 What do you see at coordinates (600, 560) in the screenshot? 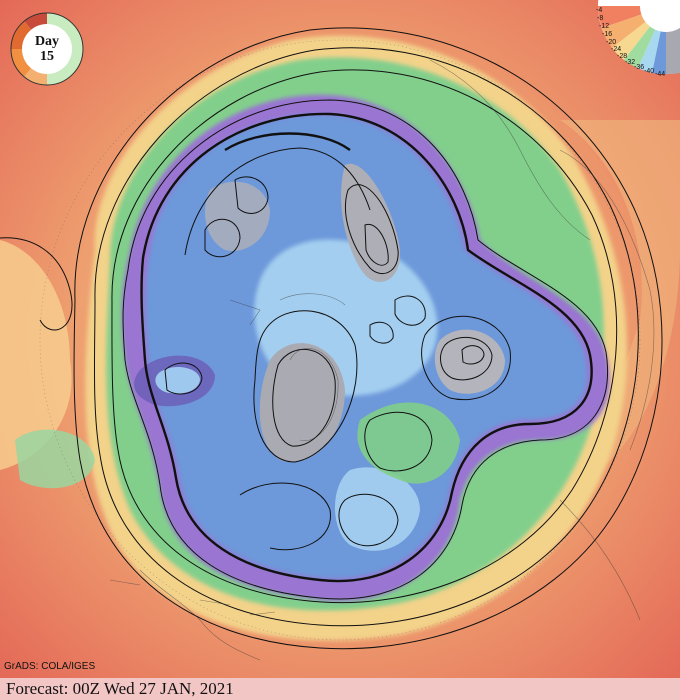
I see `coast-africa` at bounding box center [600, 560].